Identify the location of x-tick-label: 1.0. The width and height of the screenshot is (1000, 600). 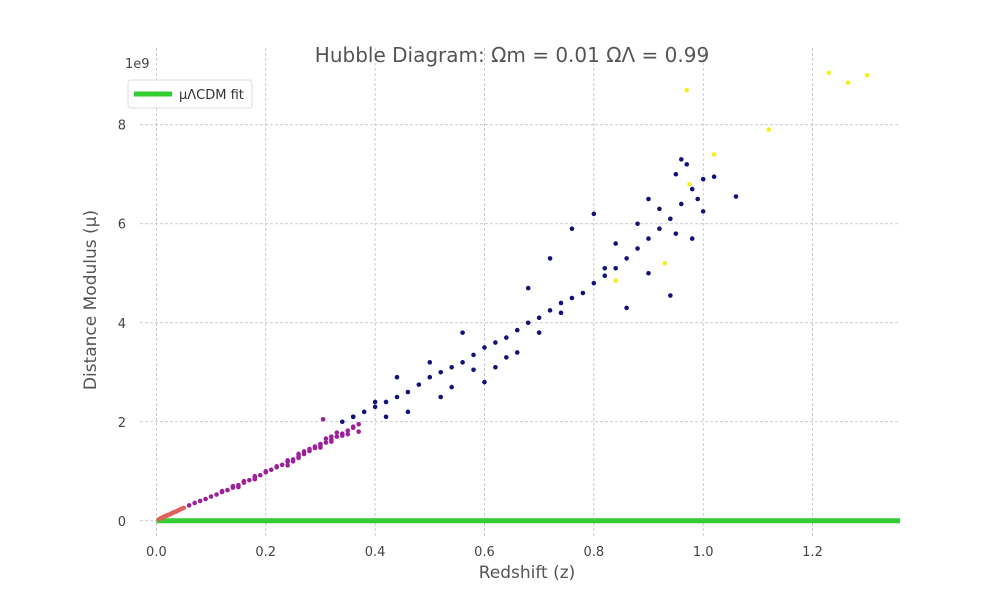
(703, 552).